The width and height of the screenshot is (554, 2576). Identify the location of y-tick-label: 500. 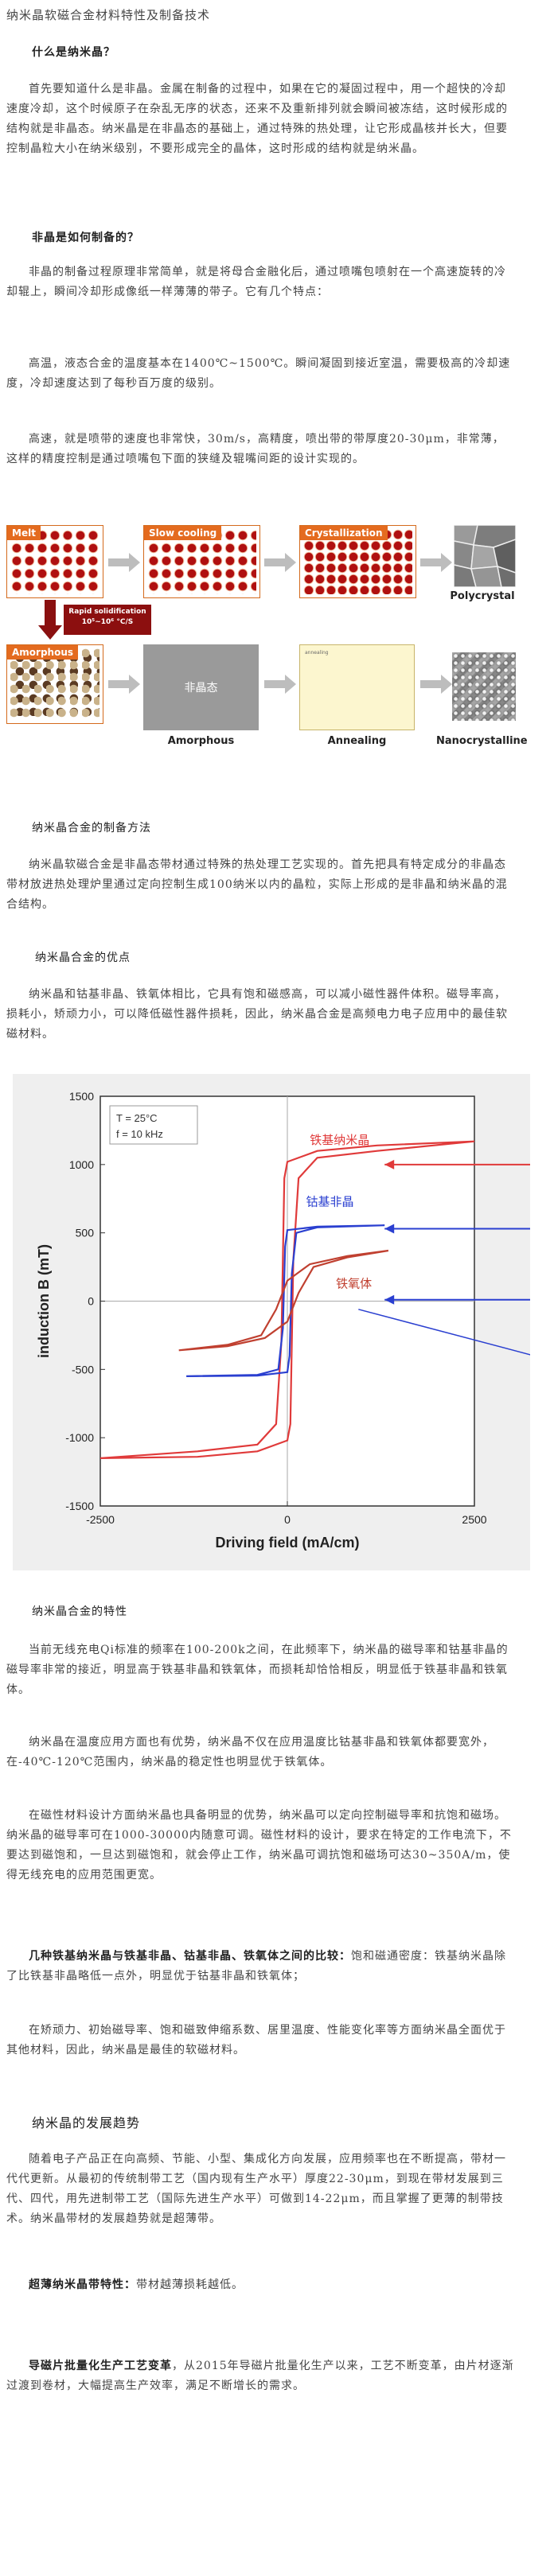
(86, 1233).